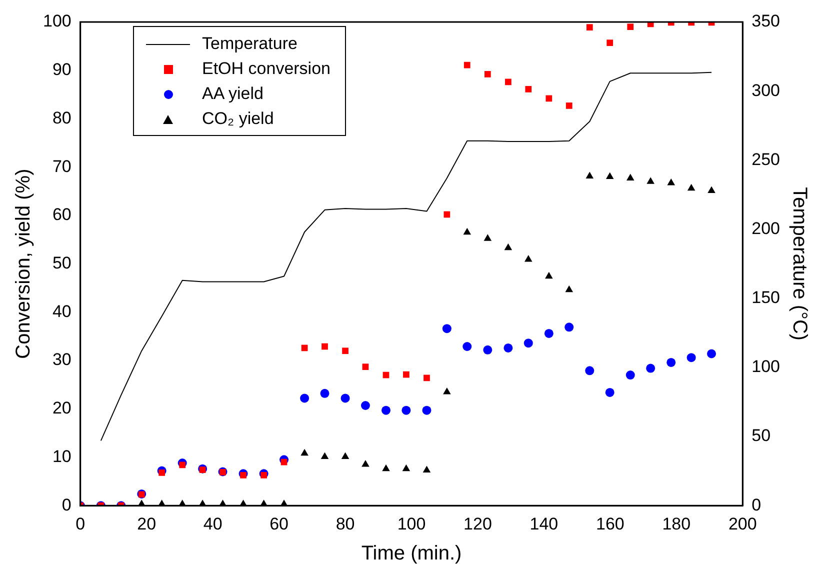 This screenshot has width=829, height=578. Describe the element at coordinates (766, 159) in the screenshot. I see `y2-tick-label: 250` at that location.